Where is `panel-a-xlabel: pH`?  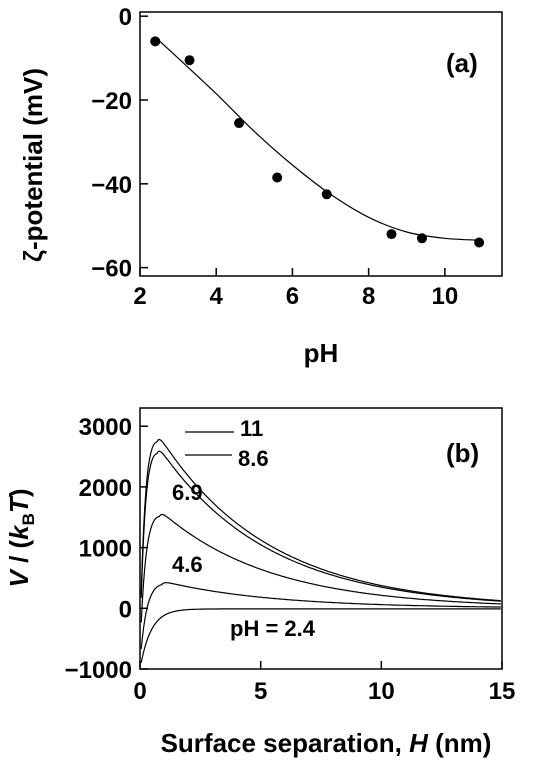
panel-a-xlabel: pH is located at coordinates (321, 353).